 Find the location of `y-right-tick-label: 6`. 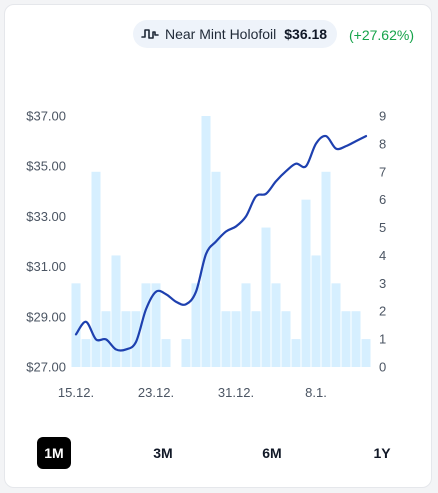

y-right-tick-label: 6 is located at coordinates (382, 199).